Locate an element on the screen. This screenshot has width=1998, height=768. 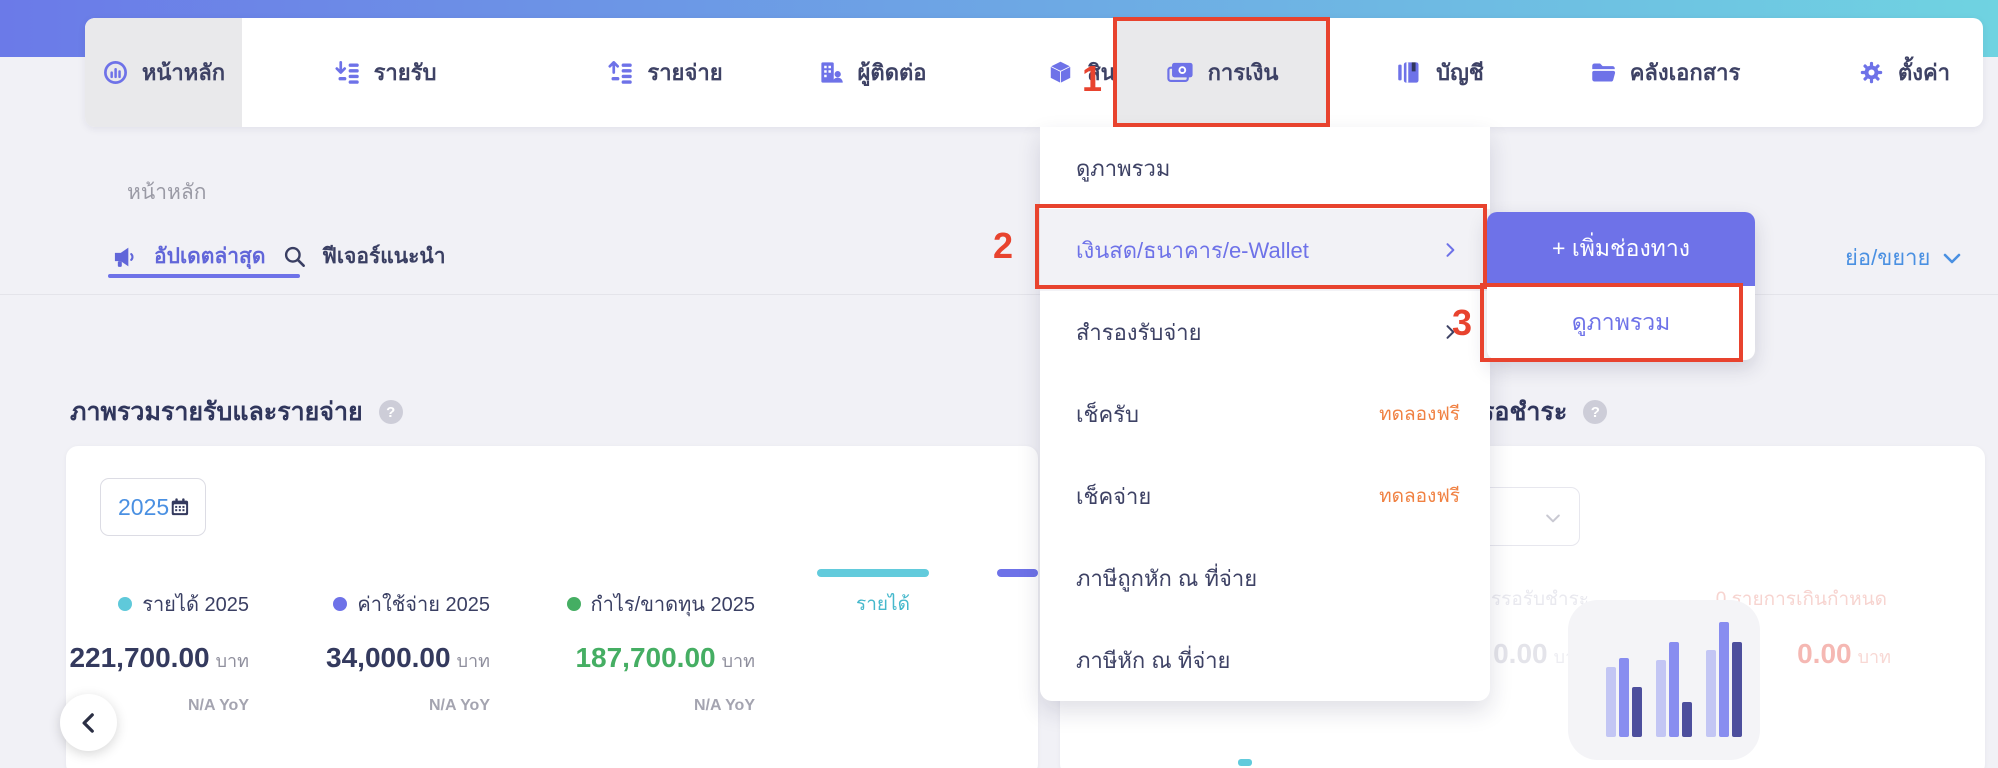
stat-value: 221,700.00 บาท is located at coordinates (159, 657).